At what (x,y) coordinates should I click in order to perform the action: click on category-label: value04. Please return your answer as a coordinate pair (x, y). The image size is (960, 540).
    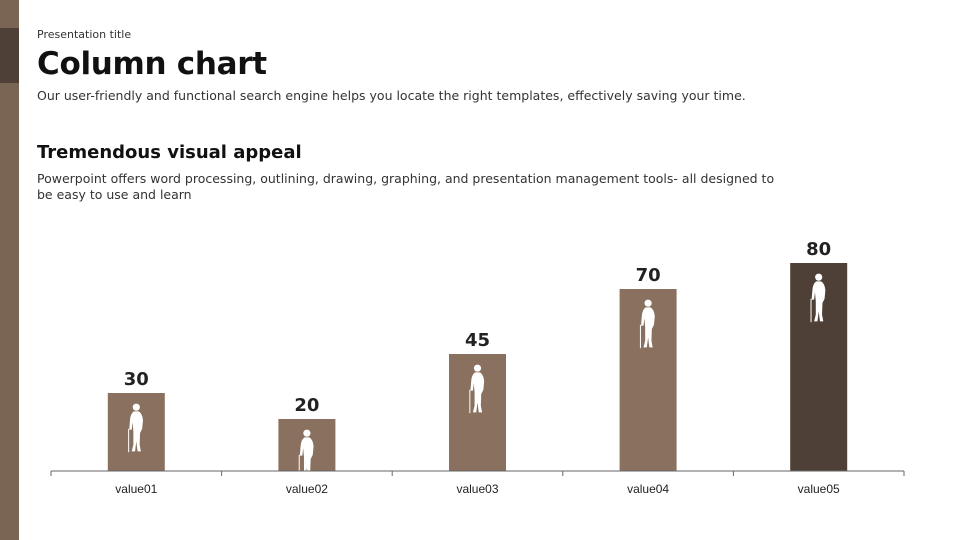
    Looking at the image, I should click on (648, 489).